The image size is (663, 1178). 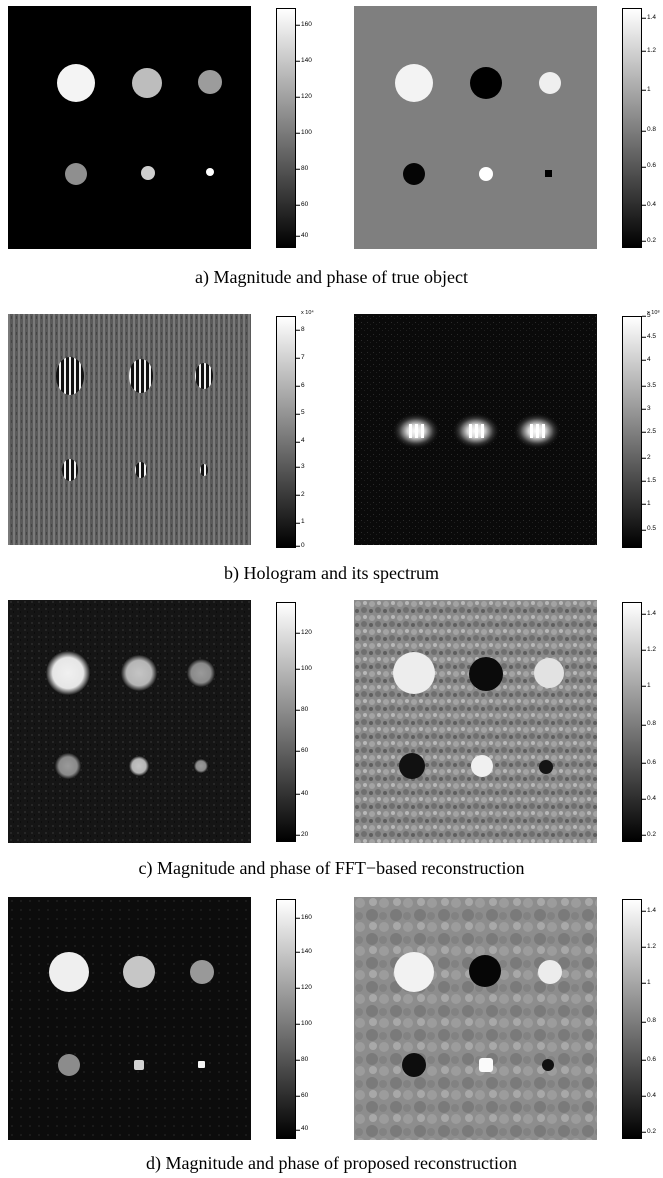 What do you see at coordinates (318, 429) in the screenshot?
I see `hologram-colorbar-ticks: x 10⁴ 8 7 6 5 4 3 2 1 0` at bounding box center [318, 429].